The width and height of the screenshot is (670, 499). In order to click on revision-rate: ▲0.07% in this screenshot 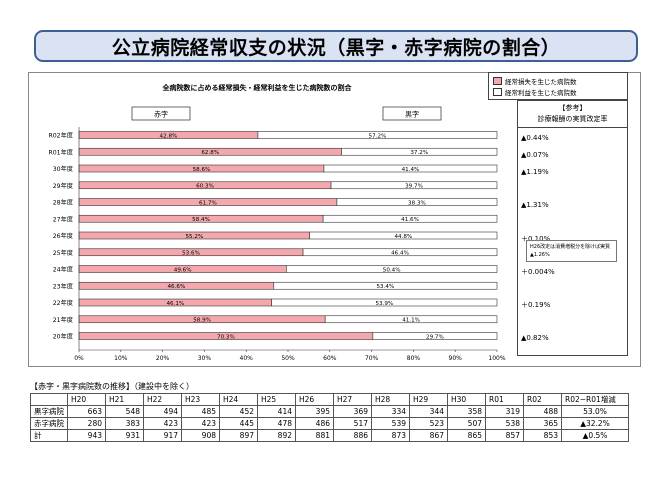, I will do `click(535, 155)`.